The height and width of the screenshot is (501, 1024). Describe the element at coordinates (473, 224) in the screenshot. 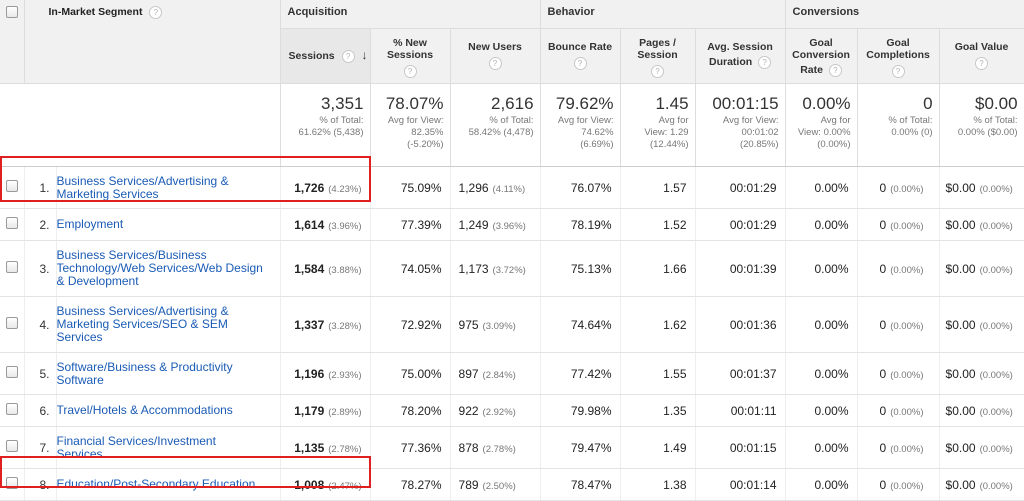

I see `new-users-value: 1,249` at that location.